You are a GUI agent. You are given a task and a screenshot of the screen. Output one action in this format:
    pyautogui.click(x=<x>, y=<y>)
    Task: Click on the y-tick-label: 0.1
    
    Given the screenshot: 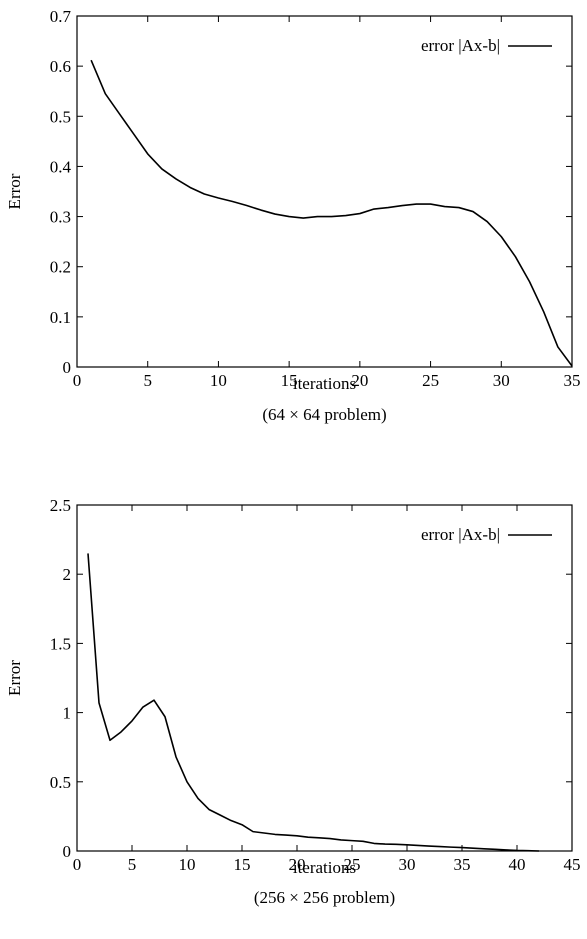 What is the action you would take?
    pyautogui.click(x=60, y=317)
    